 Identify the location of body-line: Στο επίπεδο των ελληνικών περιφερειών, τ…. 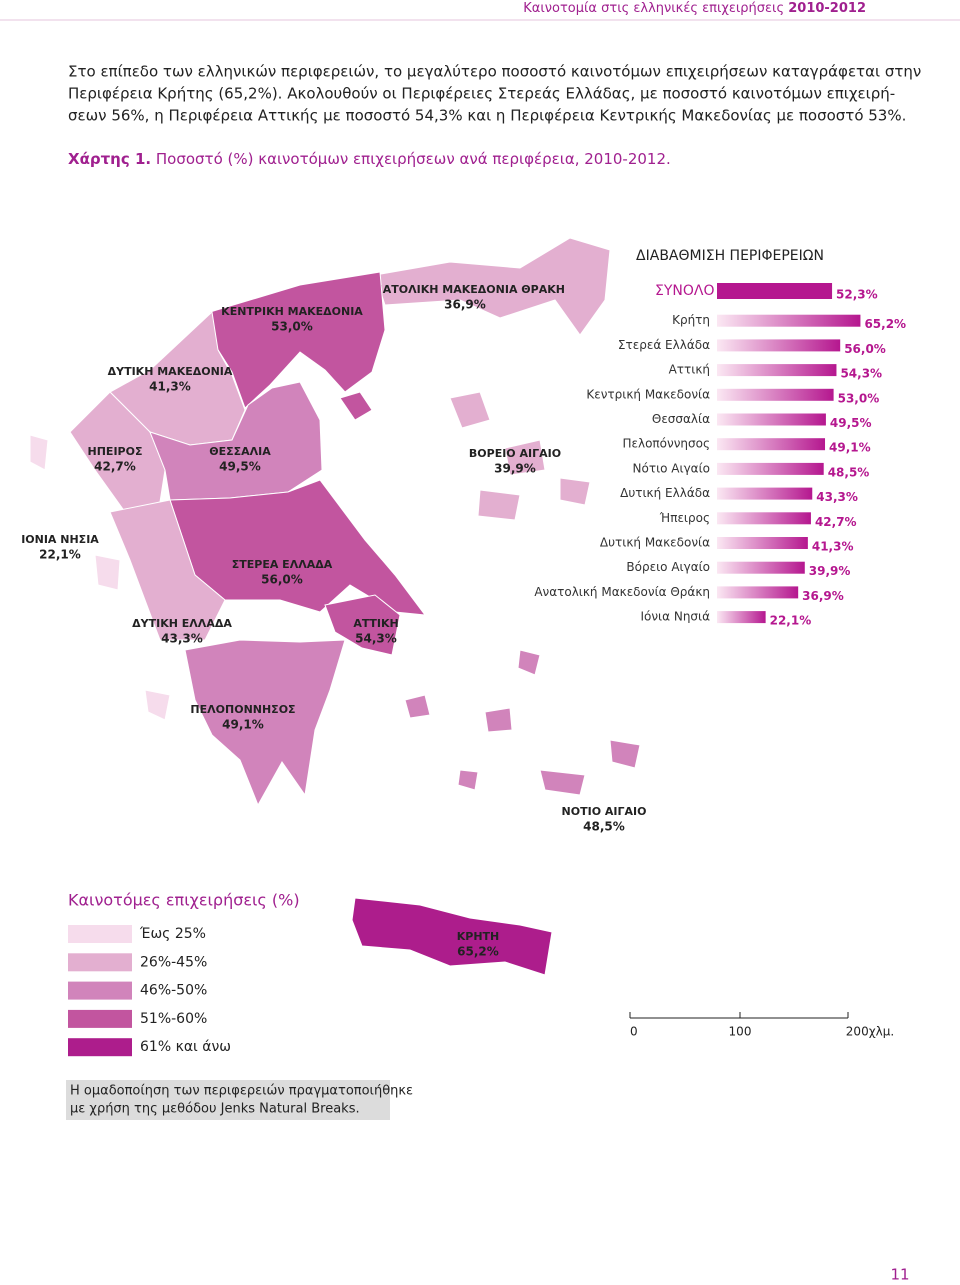
(494, 72).